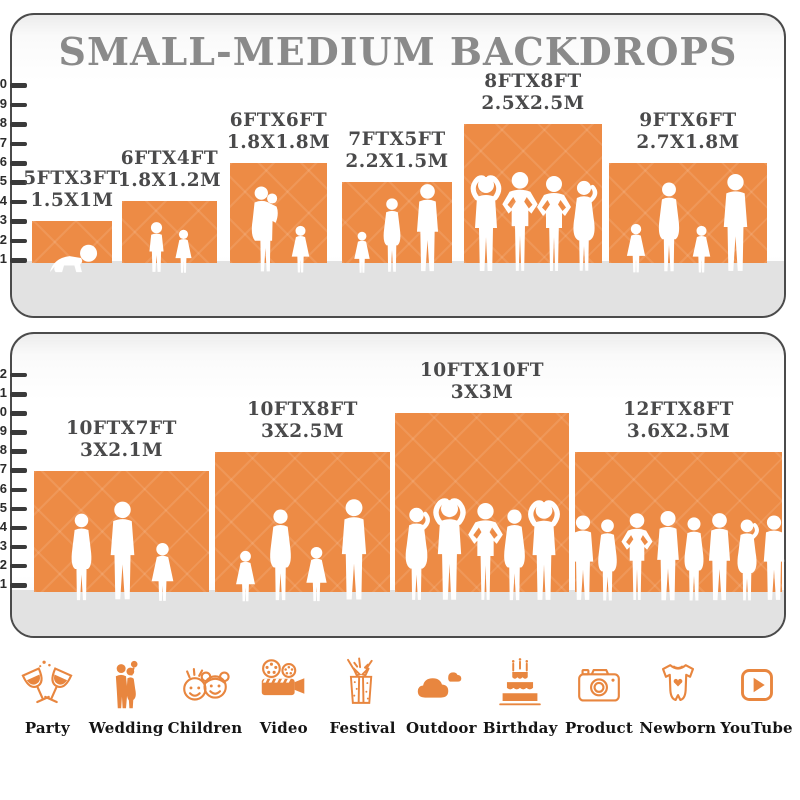 The width and height of the screenshot is (800, 800). I want to click on category-birthday: Birthday, so click(520, 696).